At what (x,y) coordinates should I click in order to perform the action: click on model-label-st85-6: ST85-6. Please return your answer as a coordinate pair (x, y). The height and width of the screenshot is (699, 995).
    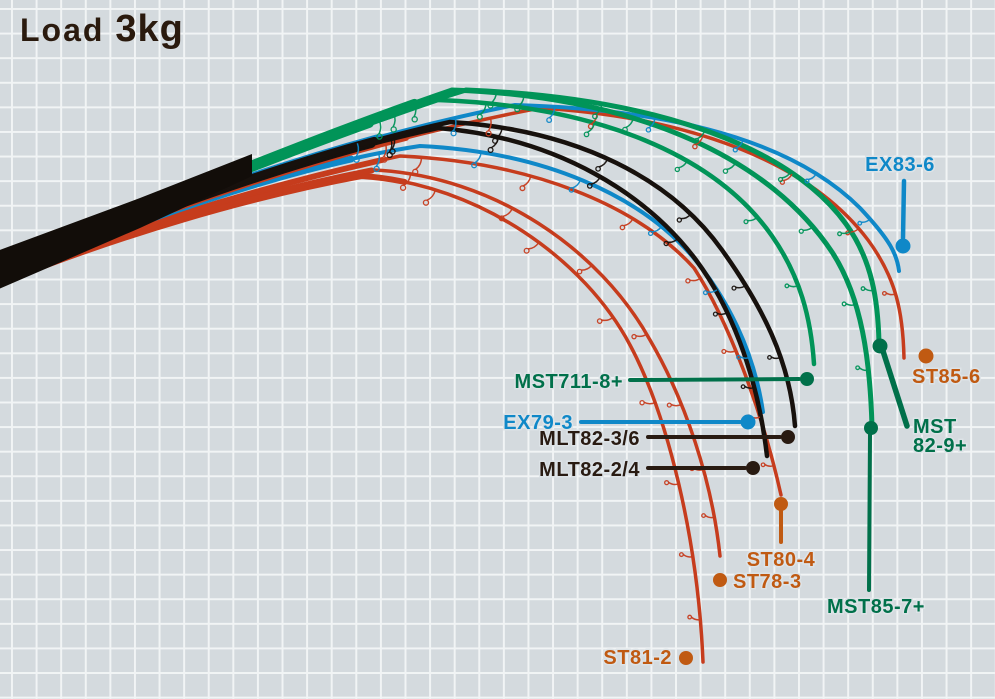
    Looking at the image, I should click on (946, 377).